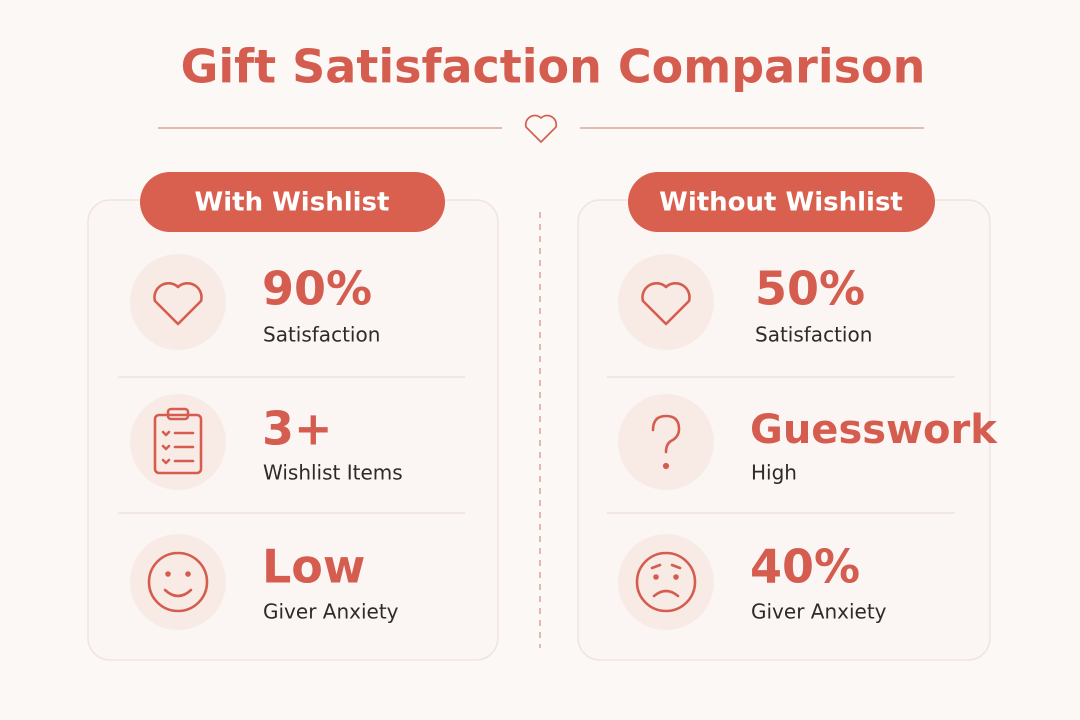 Image resolution: width=1080 pixels, height=720 pixels. What do you see at coordinates (178, 441) in the screenshot?
I see `clipboard-icon` at bounding box center [178, 441].